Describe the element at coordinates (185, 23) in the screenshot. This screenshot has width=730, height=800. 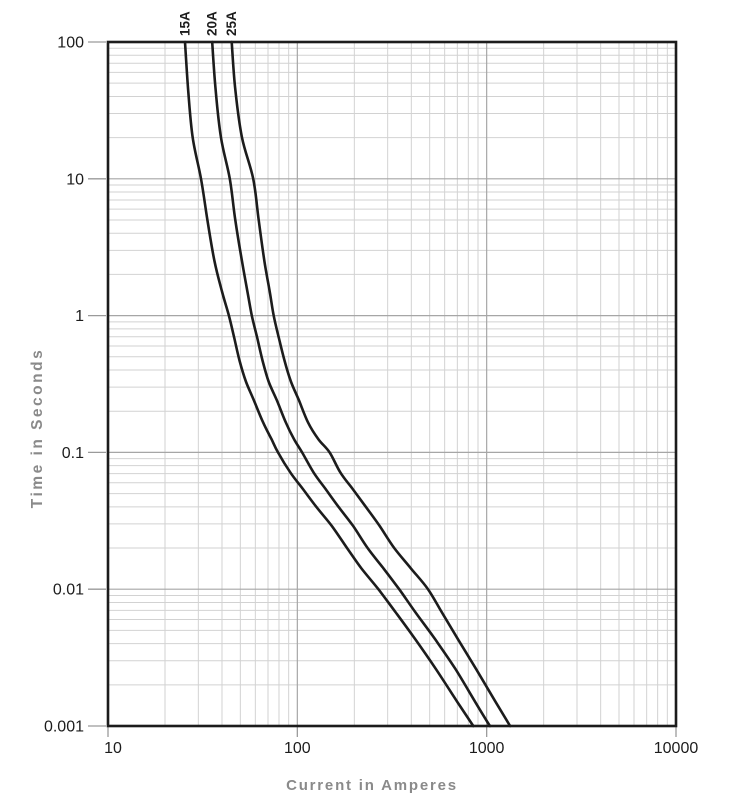
I see `curve-label-15A: 15A` at that location.